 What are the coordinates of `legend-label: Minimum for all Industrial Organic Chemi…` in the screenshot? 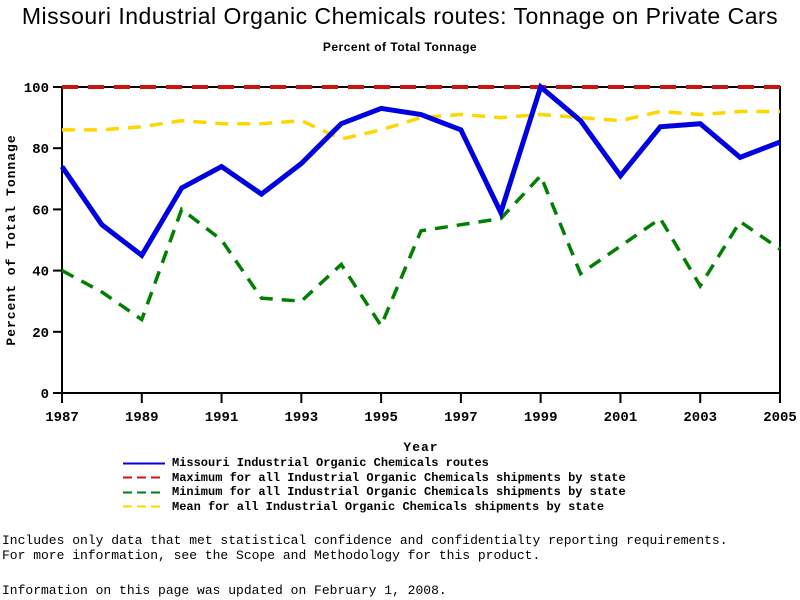 It's located at (399, 492).